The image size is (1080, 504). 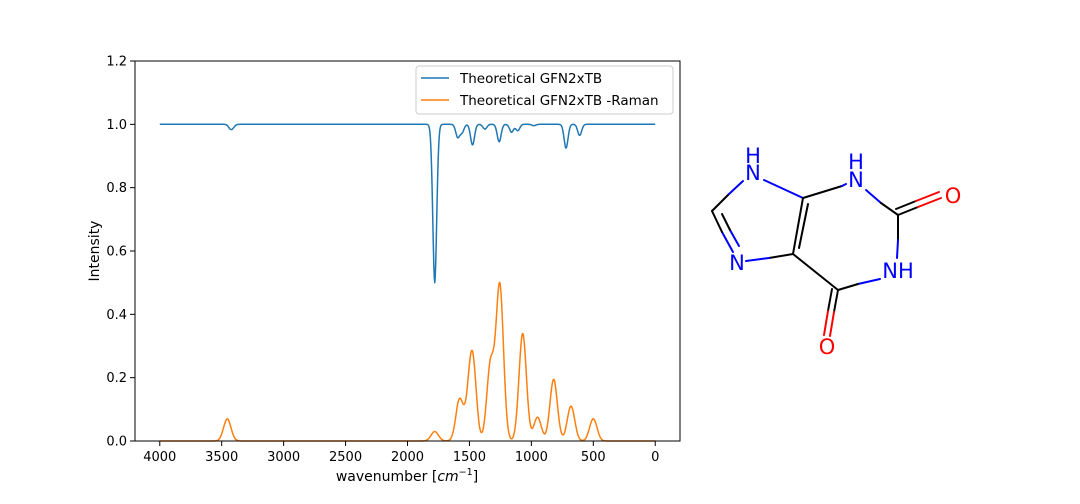 What do you see at coordinates (856, 162) in the screenshot?
I see `atom-h-n1: H` at bounding box center [856, 162].